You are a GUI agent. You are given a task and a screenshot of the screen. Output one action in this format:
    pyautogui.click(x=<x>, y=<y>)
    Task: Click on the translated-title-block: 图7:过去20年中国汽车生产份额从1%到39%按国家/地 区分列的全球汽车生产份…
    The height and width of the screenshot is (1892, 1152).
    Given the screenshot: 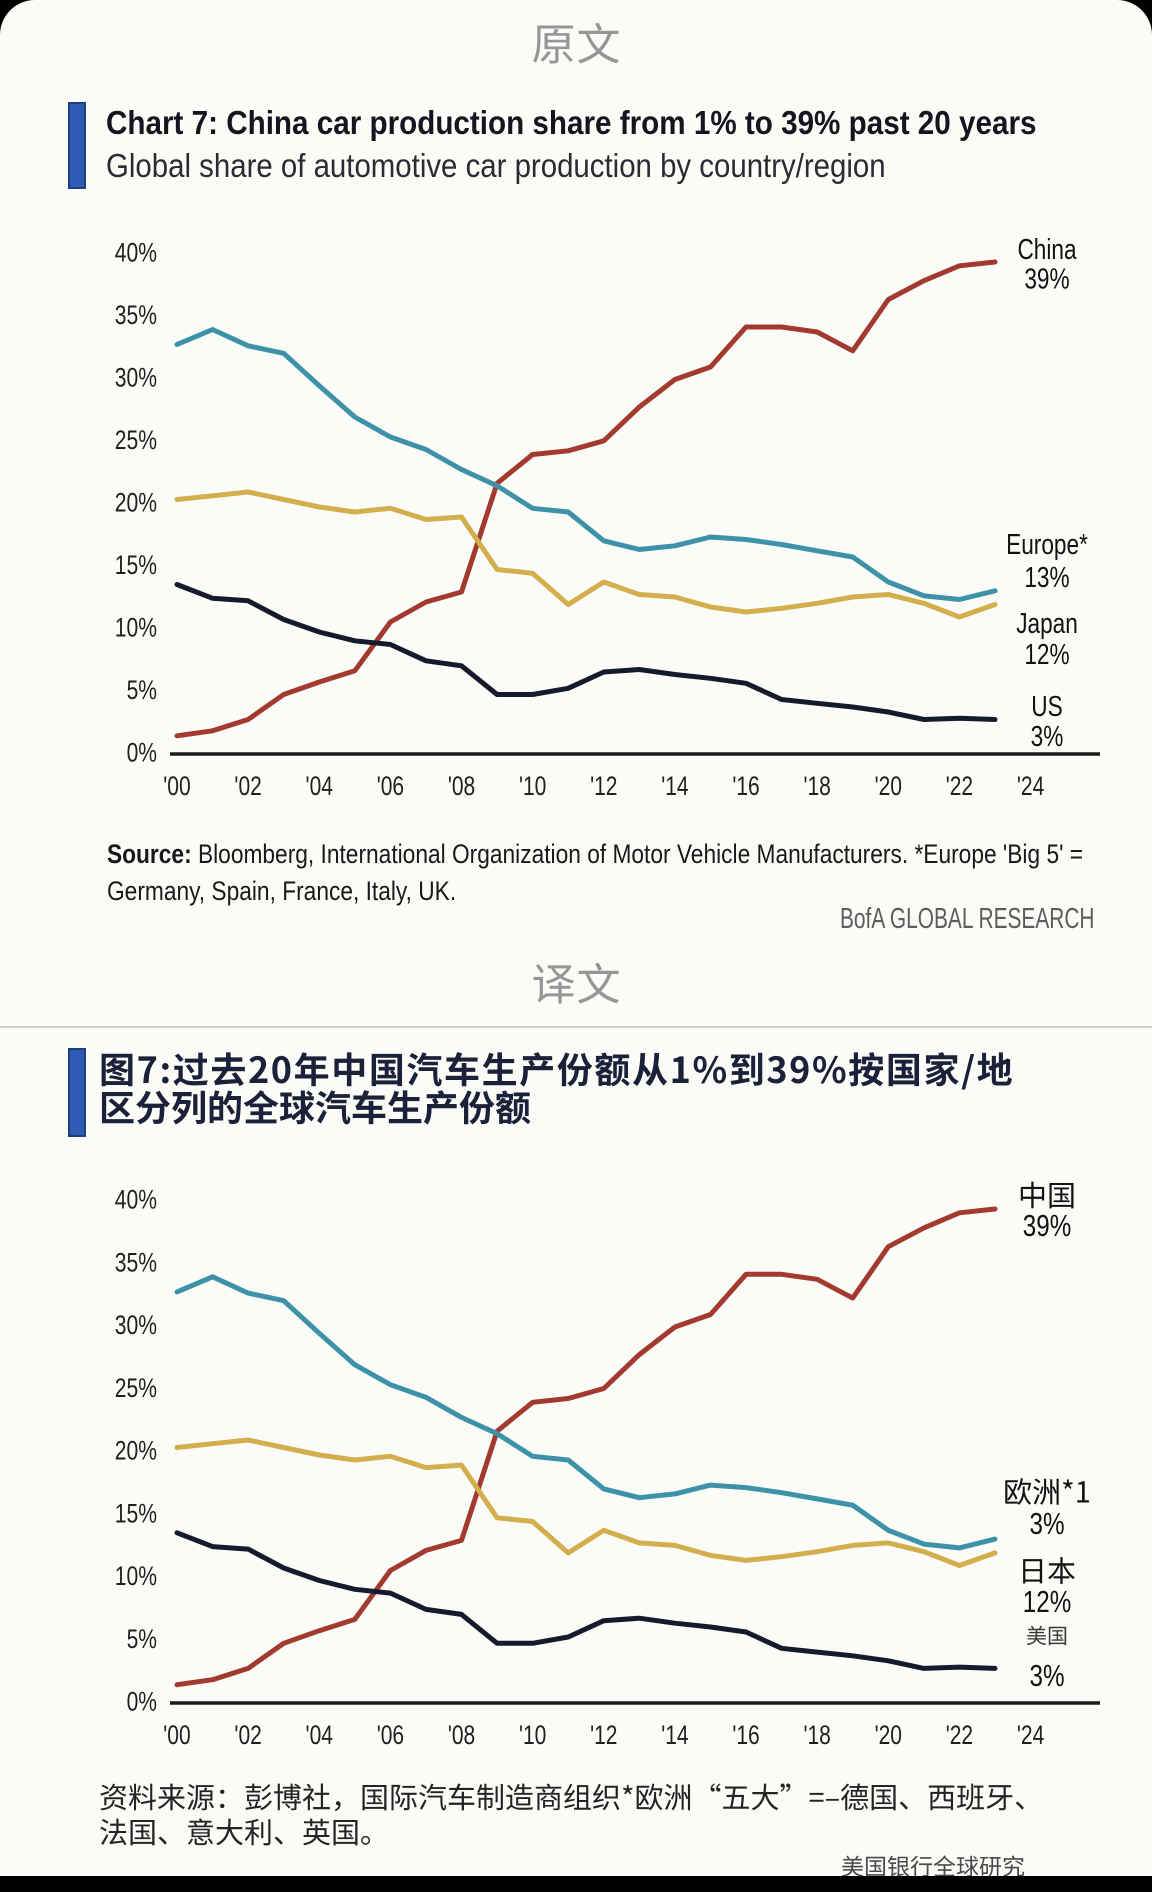 What is the action you would take?
    pyautogui.click(x=541, y=1092)
    